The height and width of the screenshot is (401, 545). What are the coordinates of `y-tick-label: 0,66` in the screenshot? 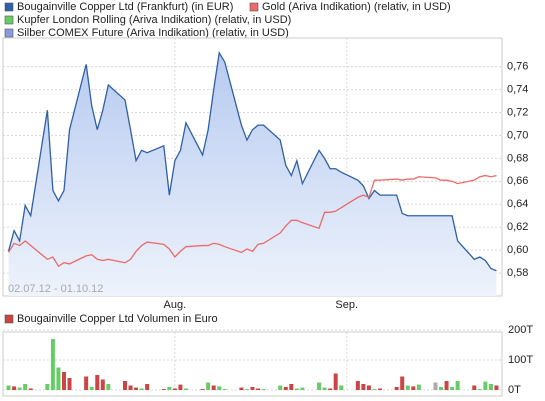 It's located at (517, 181).